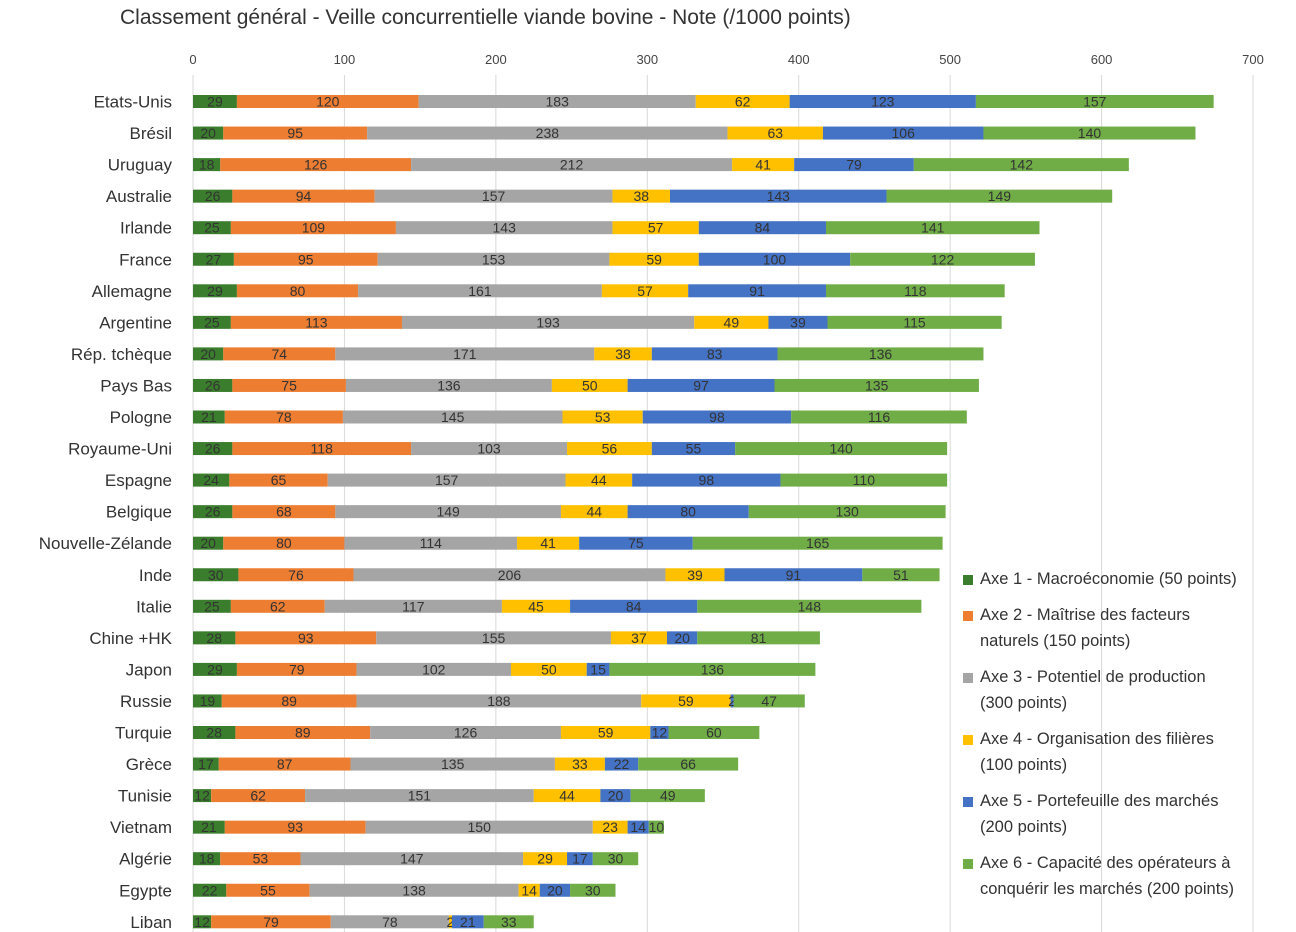 Image resolution: width=1296 pixels, height=932 pixels. I want to click on category-label: Brésil, so click(150, 133).